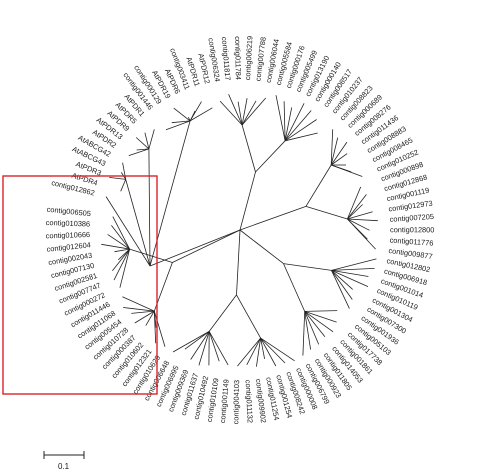  I want to click on leaf-label: contig001149, so click(224, 401).